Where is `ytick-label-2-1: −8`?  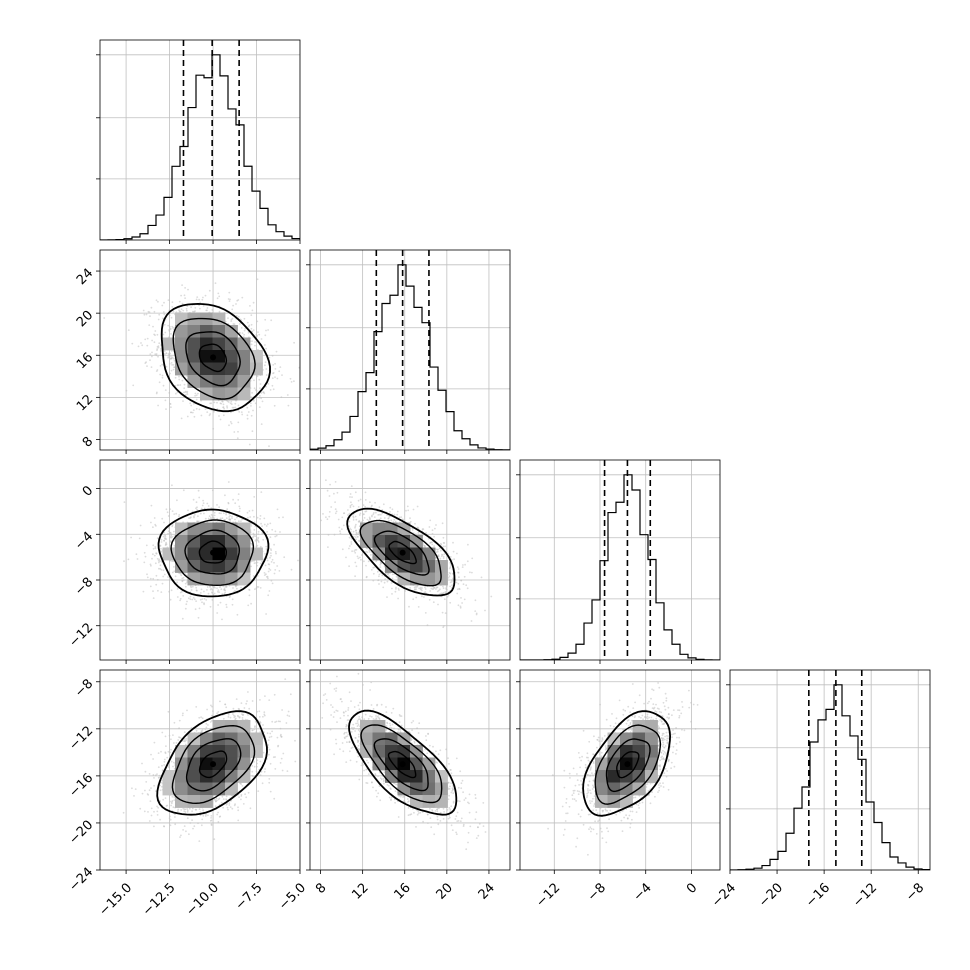
ytick-label-2-1: −8 is located at coordinates (84, 587).